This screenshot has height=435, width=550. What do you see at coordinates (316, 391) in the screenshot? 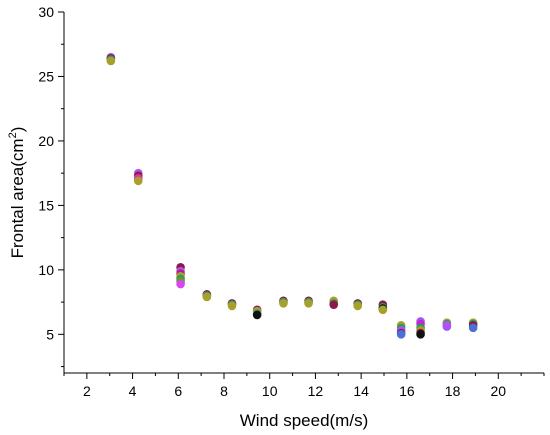
I see `x-tick-label: 12` at bounding box center [316, 391].